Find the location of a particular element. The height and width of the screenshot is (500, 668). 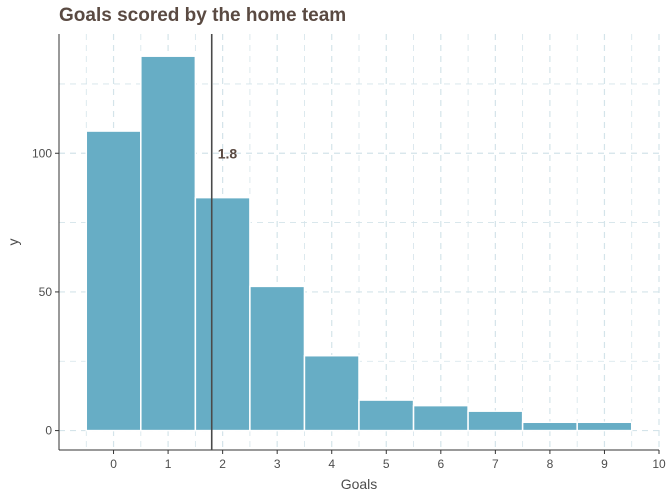

y-ticks: 0 50 100 is located at coordinates (45, 292).